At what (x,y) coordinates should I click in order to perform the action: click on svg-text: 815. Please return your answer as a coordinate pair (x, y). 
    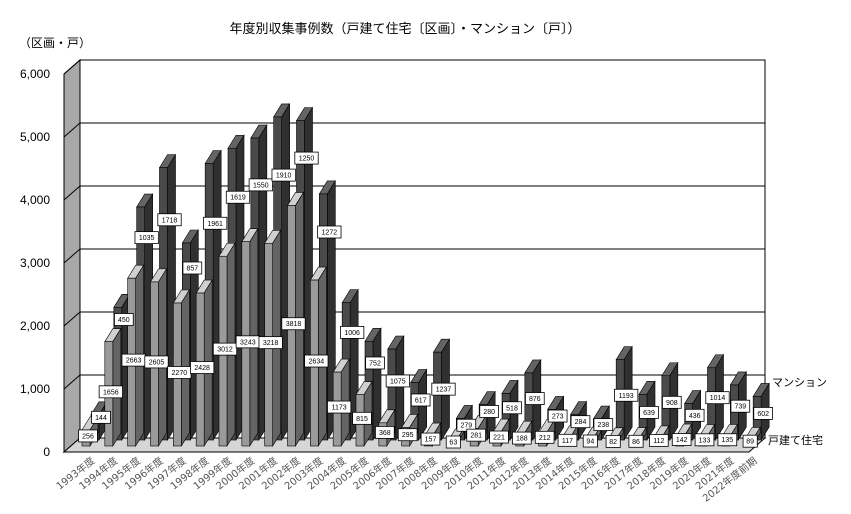
    Looking at the image, I should click on (362, 419).